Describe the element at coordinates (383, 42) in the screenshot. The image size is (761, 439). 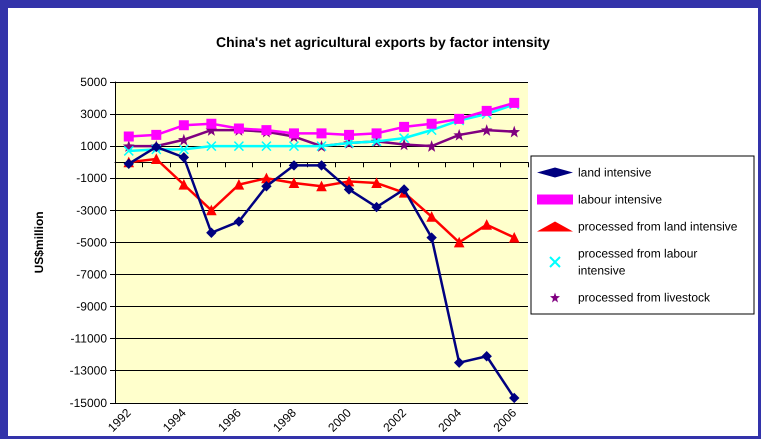
I see `chart-title: China's net agricultural exports by factor intensity` at that location.